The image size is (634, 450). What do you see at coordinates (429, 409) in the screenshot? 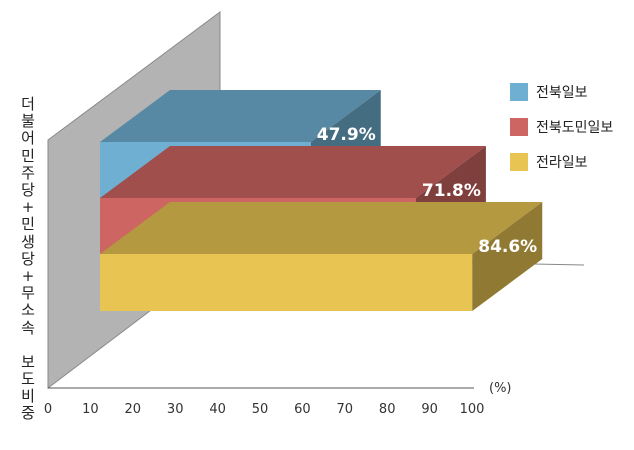
I see `x-tick-label: 90` at bounding box center [429, 409].